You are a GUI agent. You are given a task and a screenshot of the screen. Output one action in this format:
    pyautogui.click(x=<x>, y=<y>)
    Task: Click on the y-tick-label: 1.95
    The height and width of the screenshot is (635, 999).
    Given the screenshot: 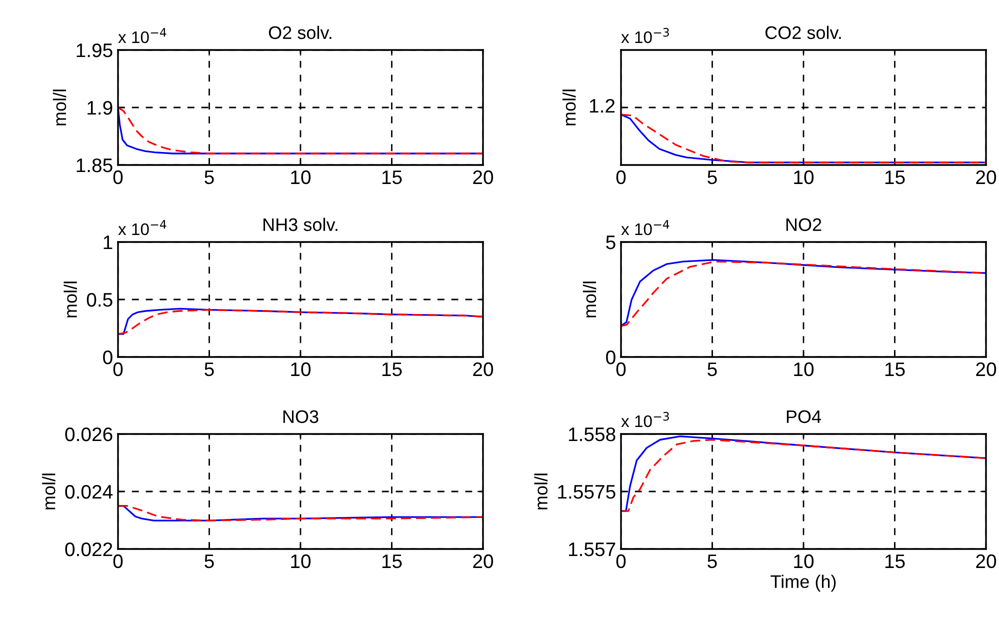 What is the action you would take?
    pyautogui.click(x=94, y=50)
    